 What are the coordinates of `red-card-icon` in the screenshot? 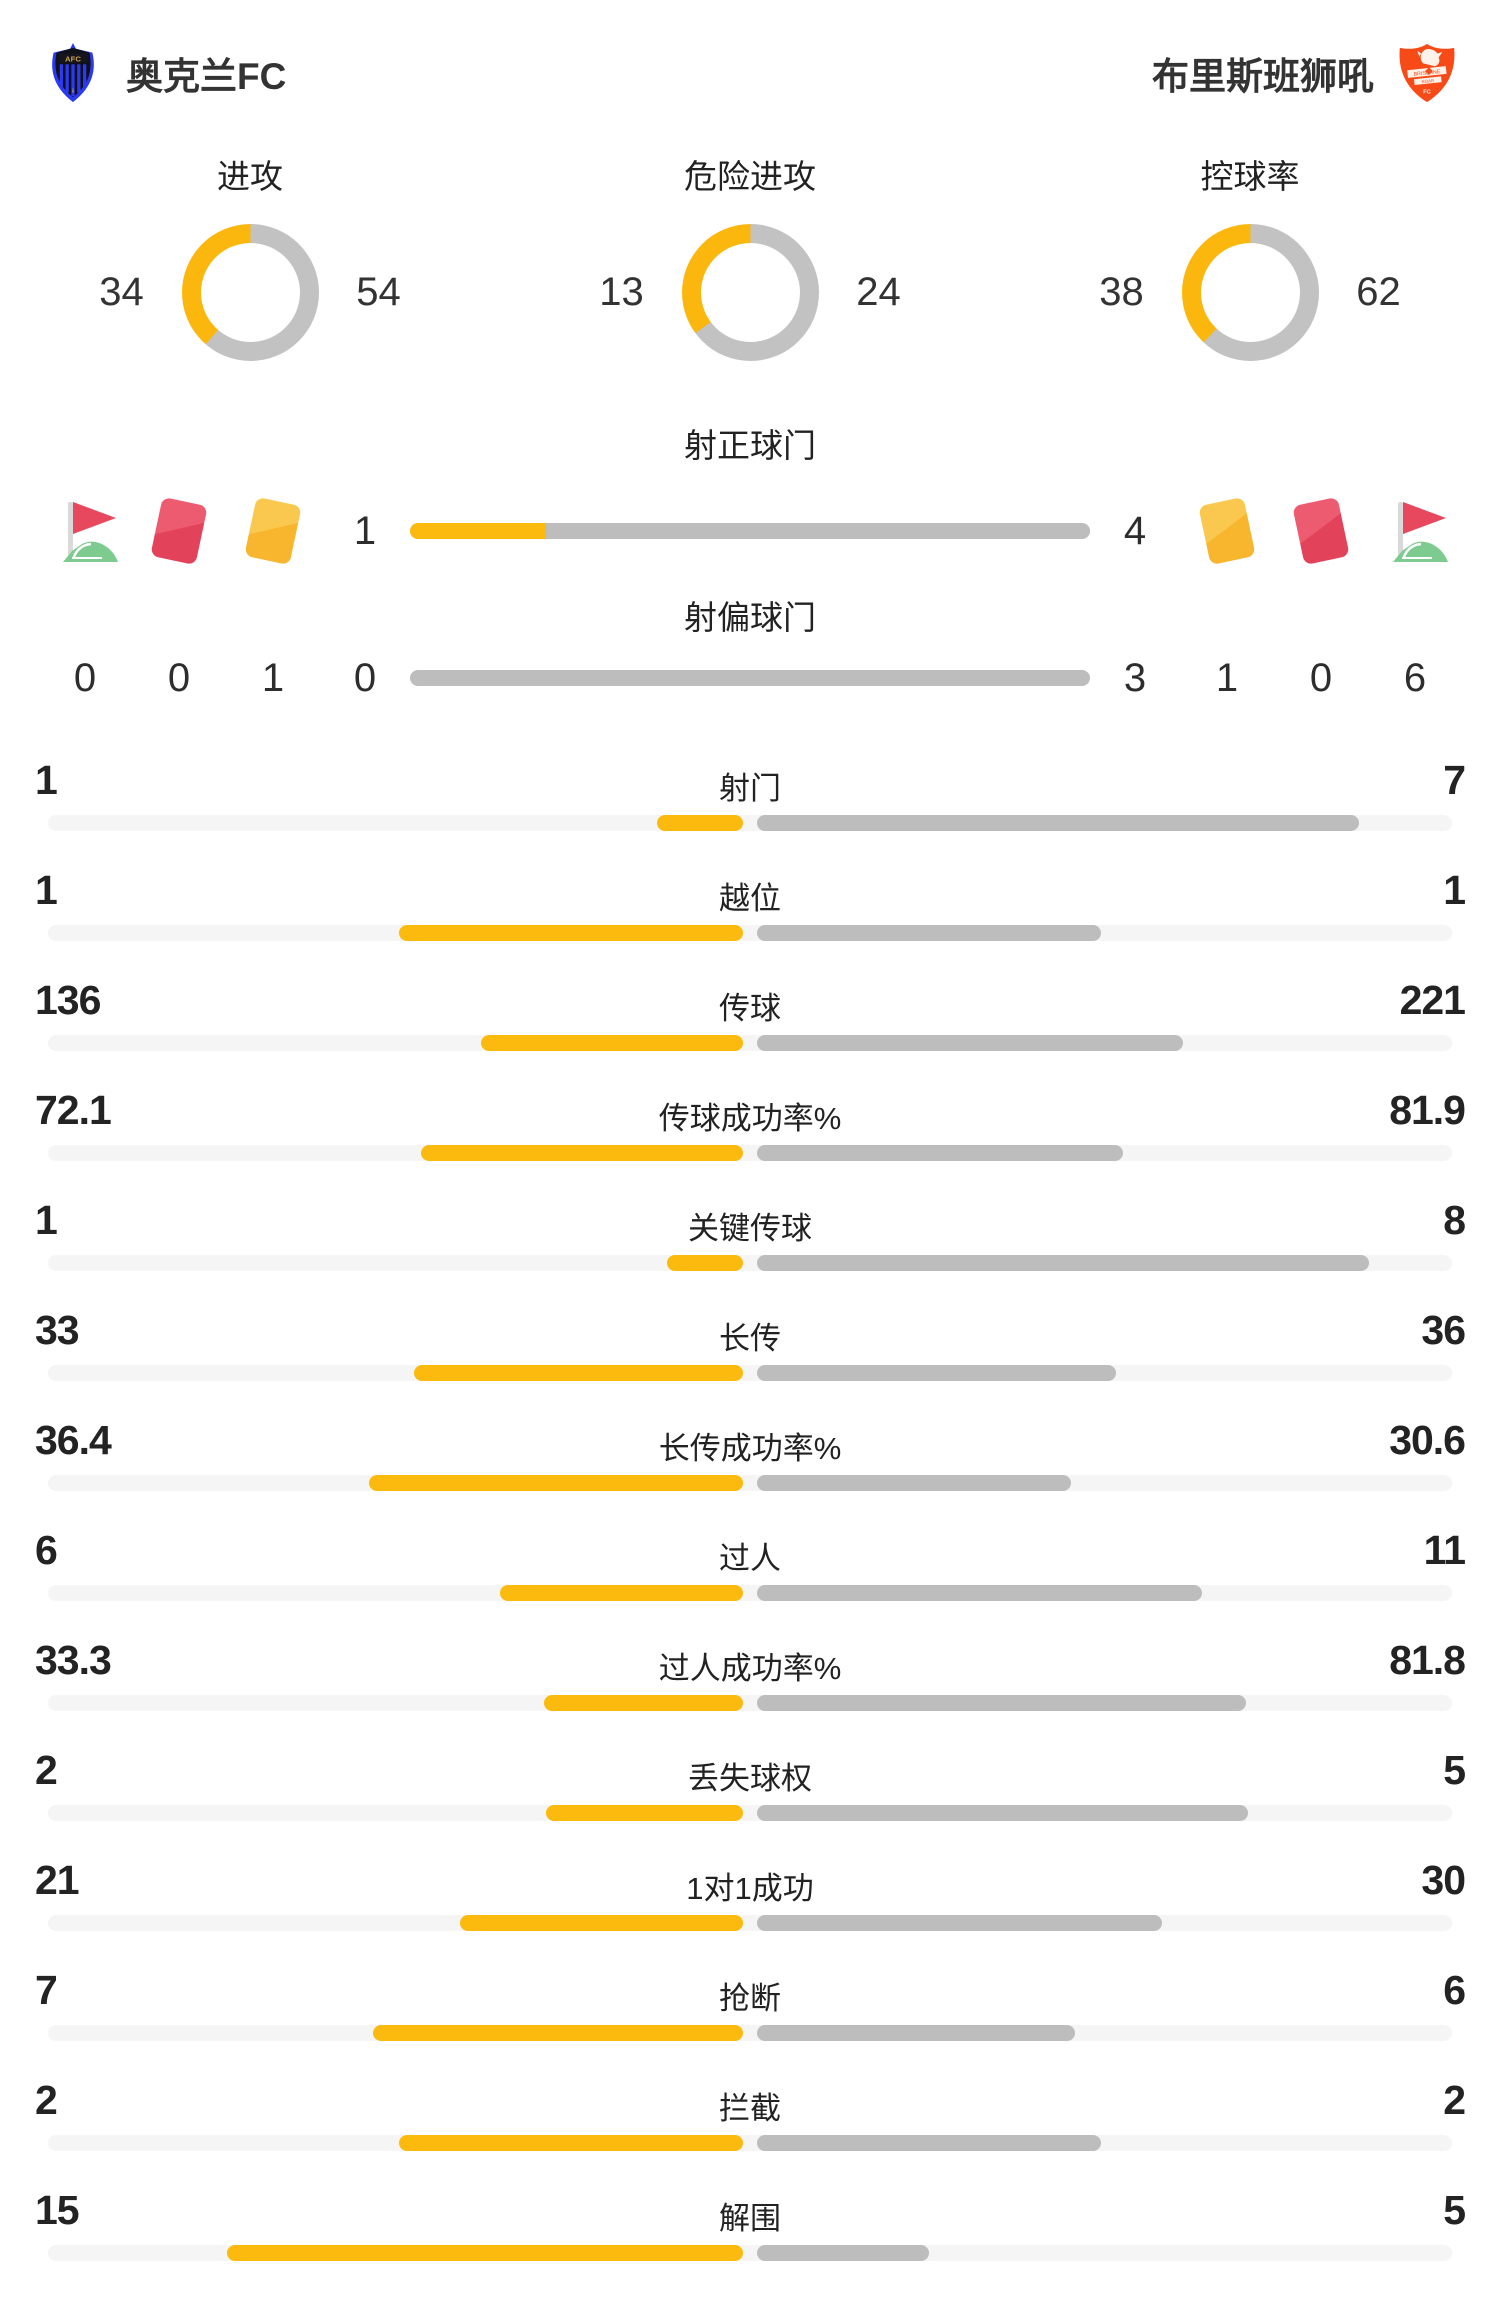 It's located at (1321, 531).